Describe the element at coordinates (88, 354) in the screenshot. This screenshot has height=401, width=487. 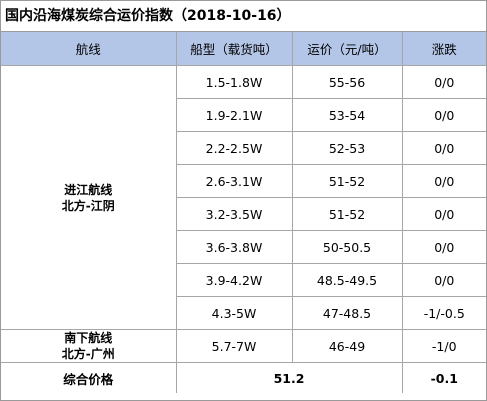
I see `route-line: 北方-广州` at that location.